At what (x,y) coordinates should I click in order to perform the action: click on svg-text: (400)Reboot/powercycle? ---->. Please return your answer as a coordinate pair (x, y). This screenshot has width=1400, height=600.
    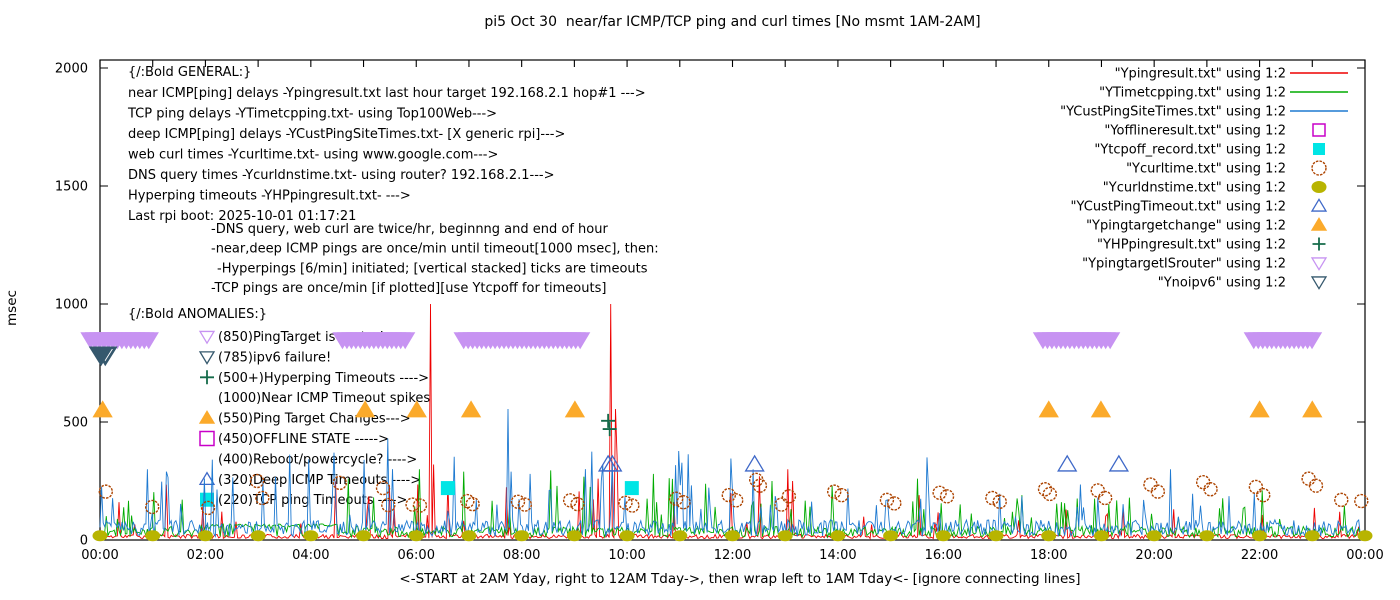
    Looking at the image, I should click on (317, 459).